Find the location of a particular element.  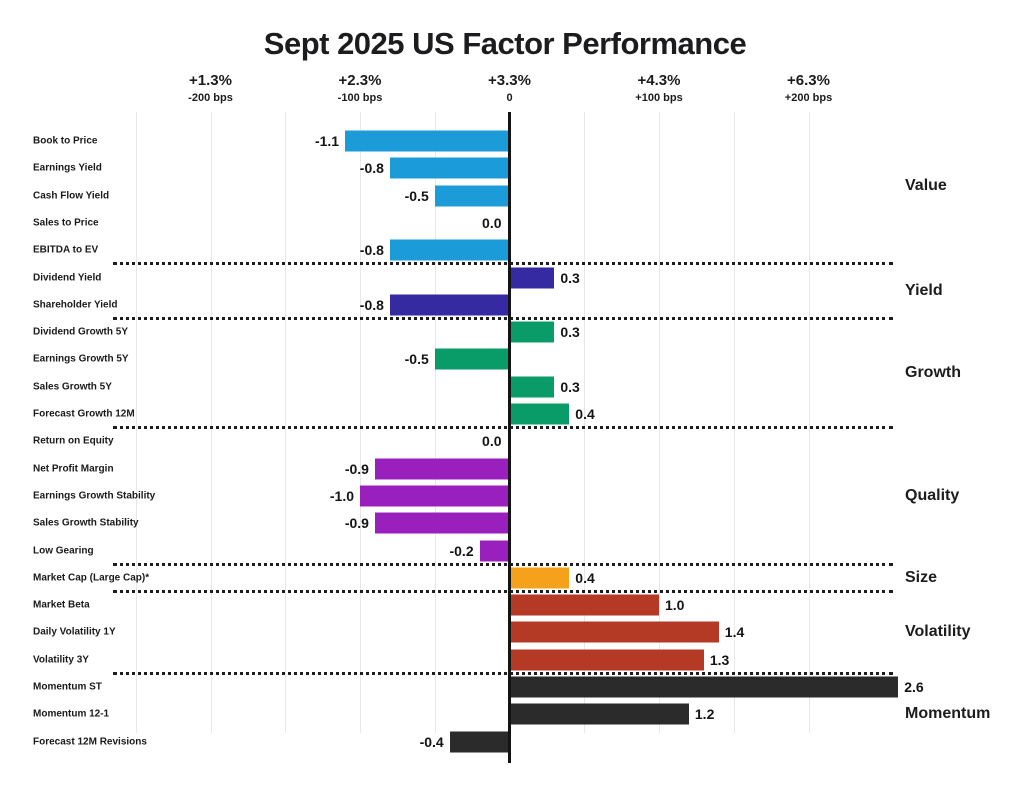

factor-label-net-profit-margin: Net Profit Margin is located at coordinates (73, 469).